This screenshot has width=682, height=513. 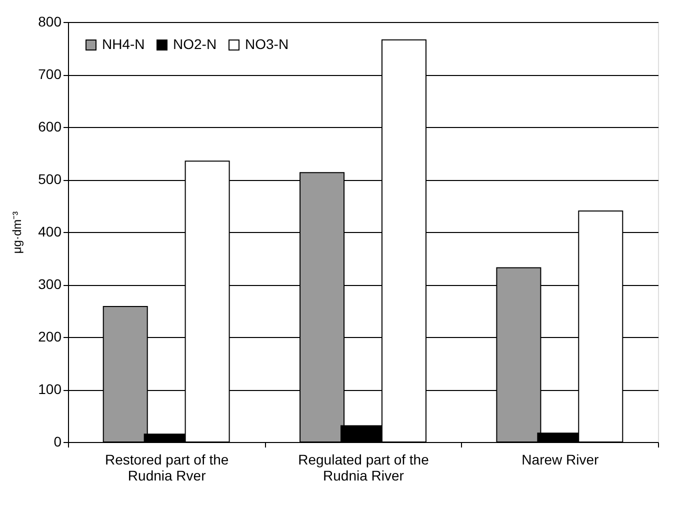 I want to click on y-tick-label: 800, so click(x=50, y=22).